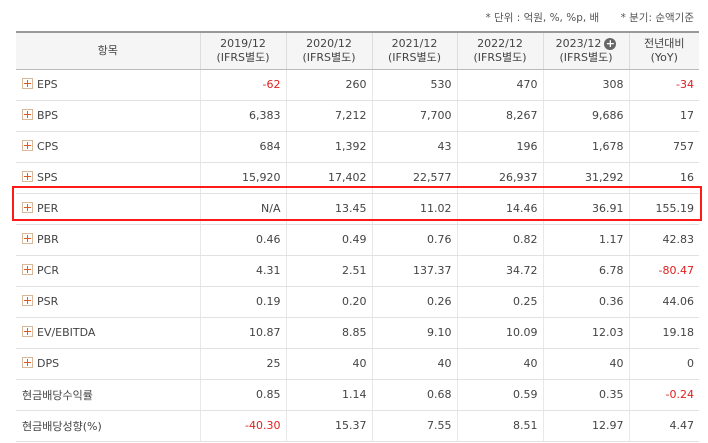 This screenshot has height=443, width=708. What do you see at coordinates (499, 85) in the screenshot?
I see `value-cell: 470` at bounding box center [499, 85].